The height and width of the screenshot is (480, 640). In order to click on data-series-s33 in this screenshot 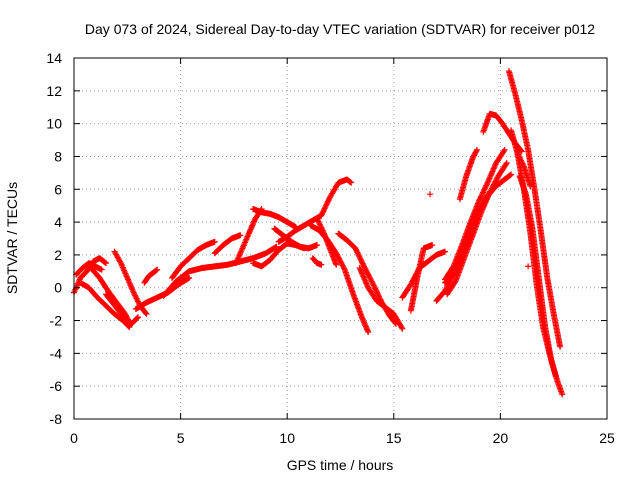, I will do `click(536, 265)`.